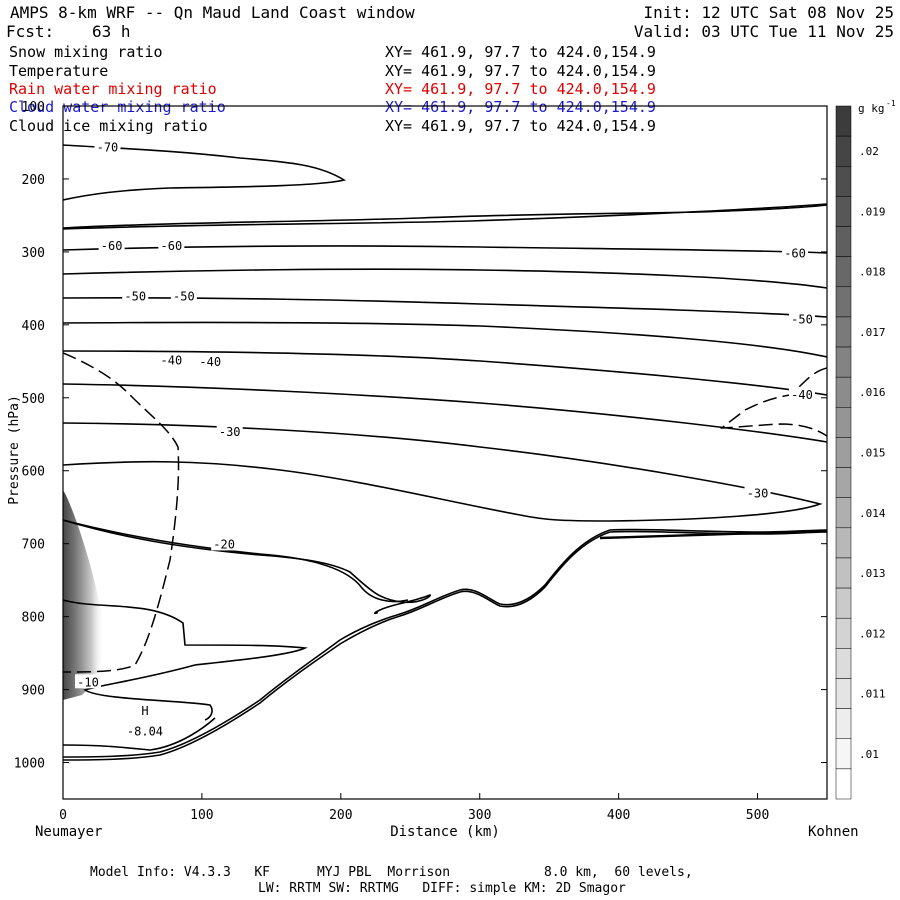 The image size is (900, 900). I want to click on contour-minus20, so click(247, 567).